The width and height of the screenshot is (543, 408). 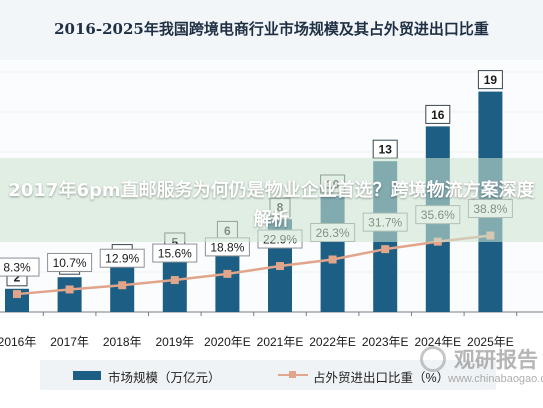 What do you see at coordinates (332, 342) in the screenshot?
I see `x-tick-label: 2022年E` at bounding box center [332, 342].